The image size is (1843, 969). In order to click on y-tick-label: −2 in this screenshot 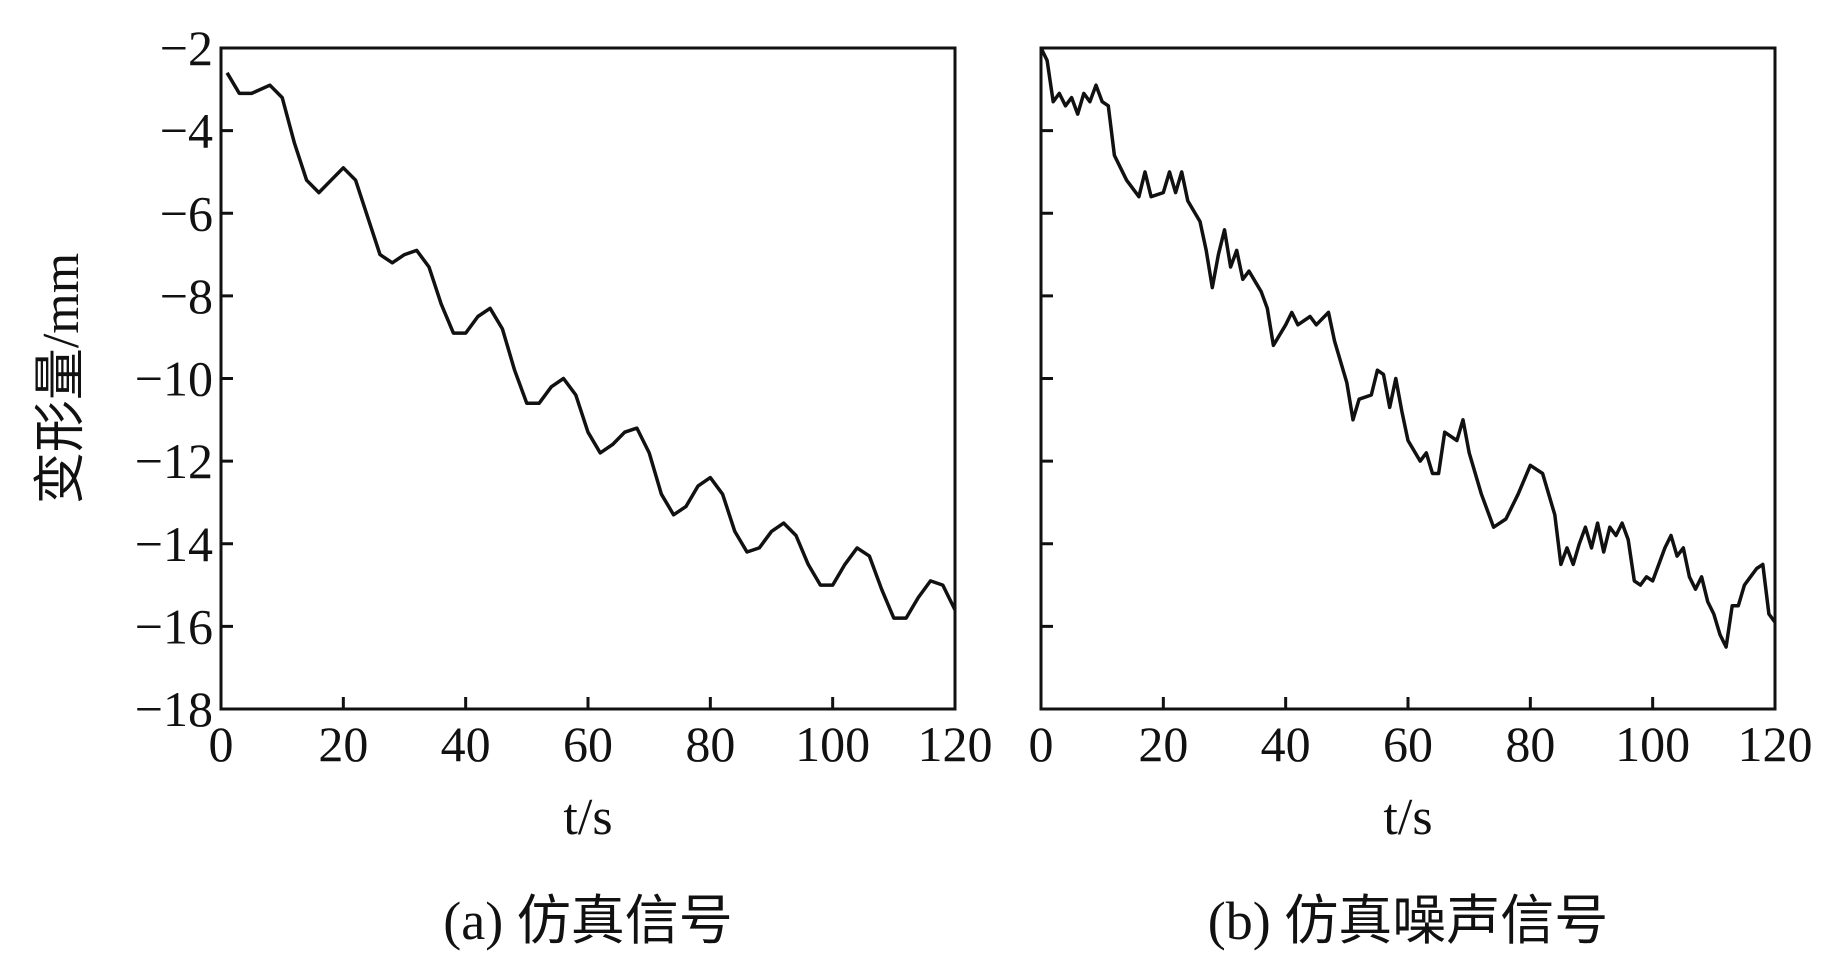, I will do `click(186, 48)`.